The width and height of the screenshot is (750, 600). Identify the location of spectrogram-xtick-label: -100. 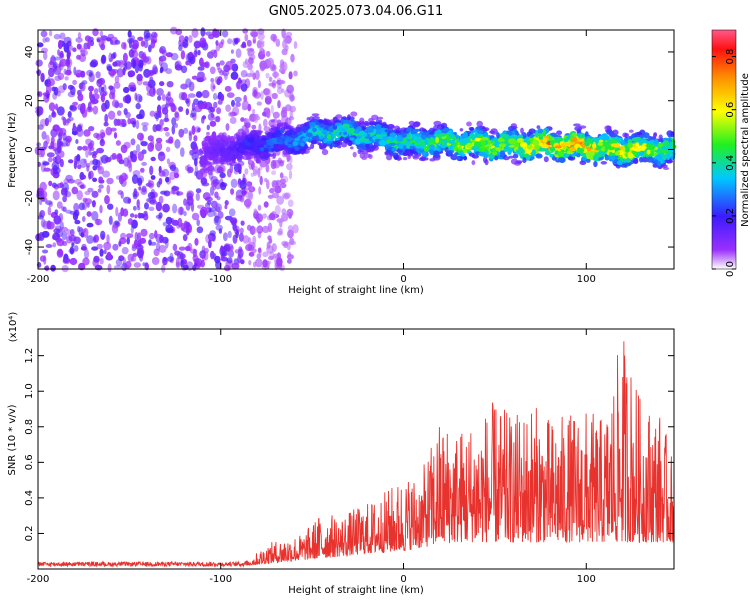
(220, 279).